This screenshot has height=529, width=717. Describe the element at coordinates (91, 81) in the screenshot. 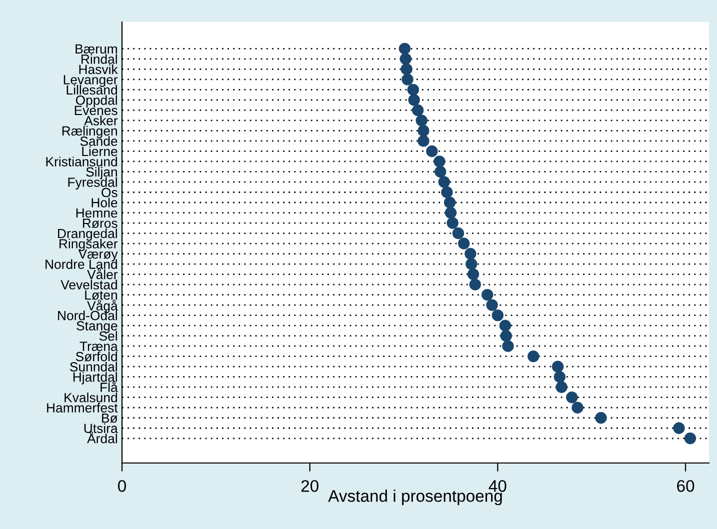

I see `y-tick-label: Levanger` at that location.